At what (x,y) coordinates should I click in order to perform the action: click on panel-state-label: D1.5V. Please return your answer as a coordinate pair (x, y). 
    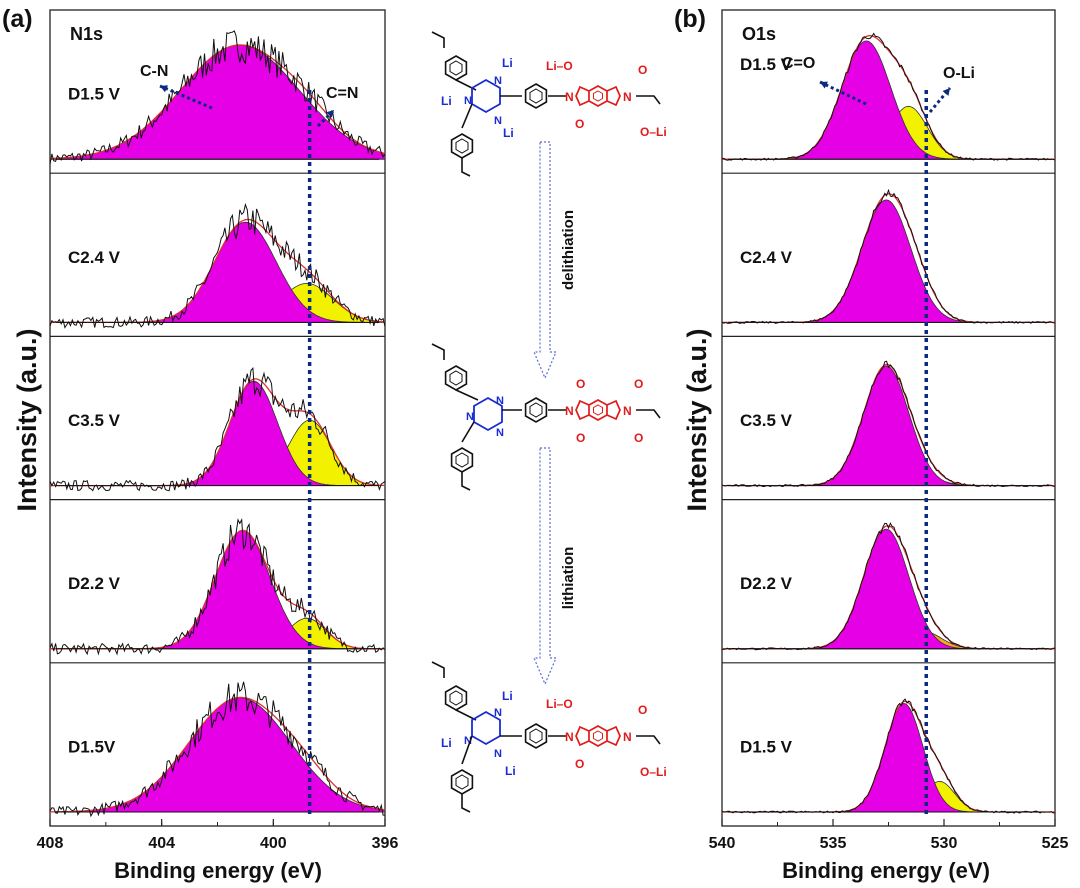
    Looking at the image, I should click on (92, 746).